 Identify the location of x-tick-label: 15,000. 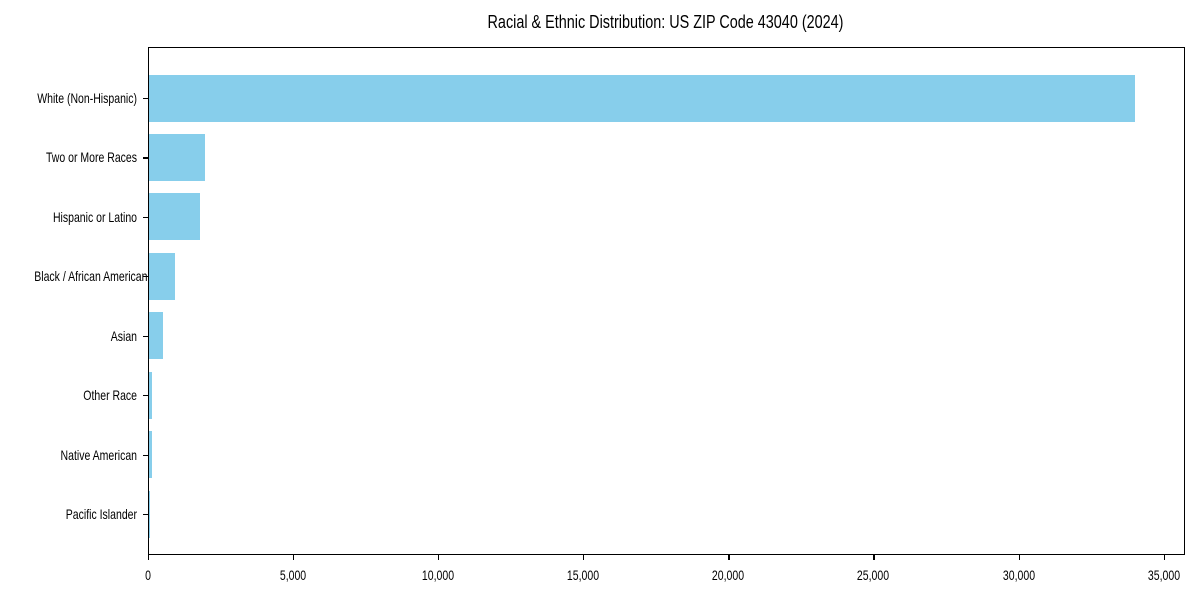
(583, 575).